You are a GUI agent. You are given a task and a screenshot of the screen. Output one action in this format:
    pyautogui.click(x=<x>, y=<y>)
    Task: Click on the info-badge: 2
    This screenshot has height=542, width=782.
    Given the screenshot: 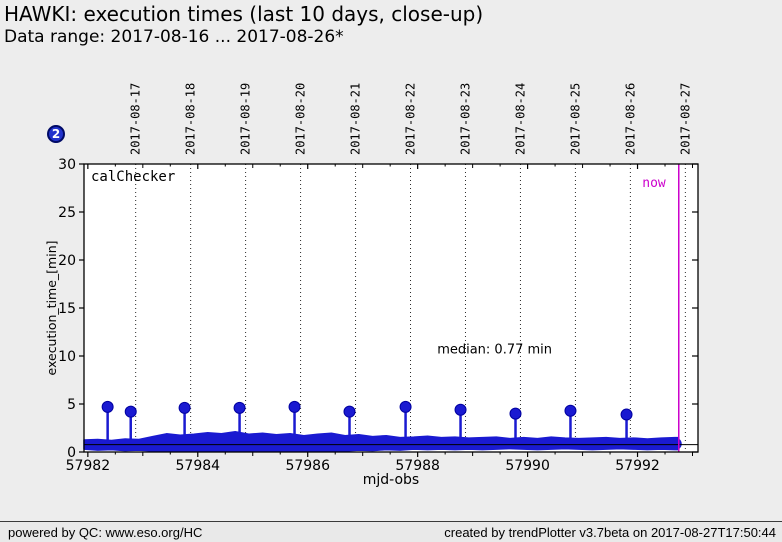 What is the action you would take?
    pyautogui.click(x=56, y=134)
    